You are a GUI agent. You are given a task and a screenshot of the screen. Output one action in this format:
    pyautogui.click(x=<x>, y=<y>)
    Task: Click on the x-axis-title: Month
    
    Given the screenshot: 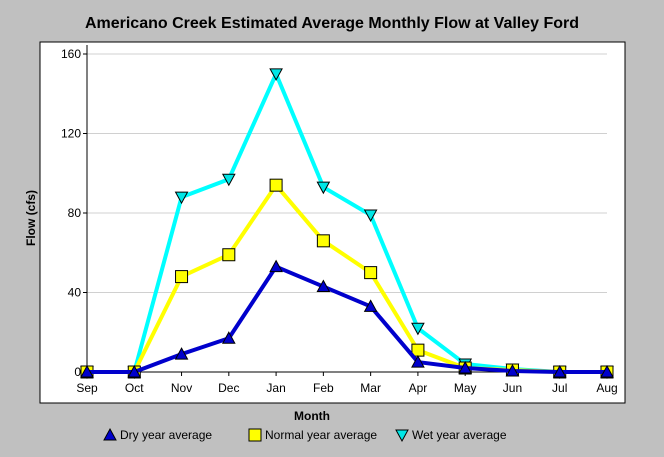 What is the action you would take?
    pyautogui.click(x=312, y=416)
    